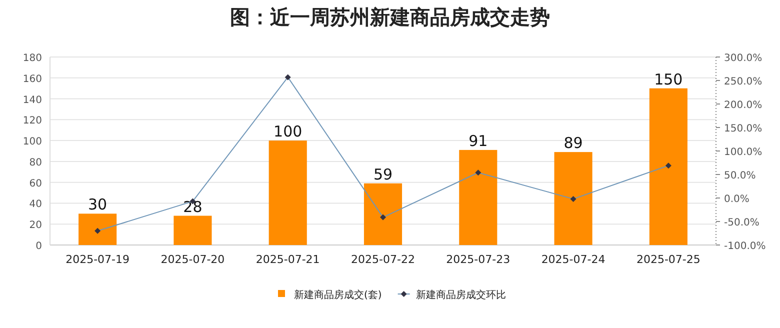 The width and height of the screenshot is (780, 328). What do you see at coordinates (338, 295) in the screenshot?
I see `legend-label: 新建商品房成交(套)` at bounding box center [338, 295].